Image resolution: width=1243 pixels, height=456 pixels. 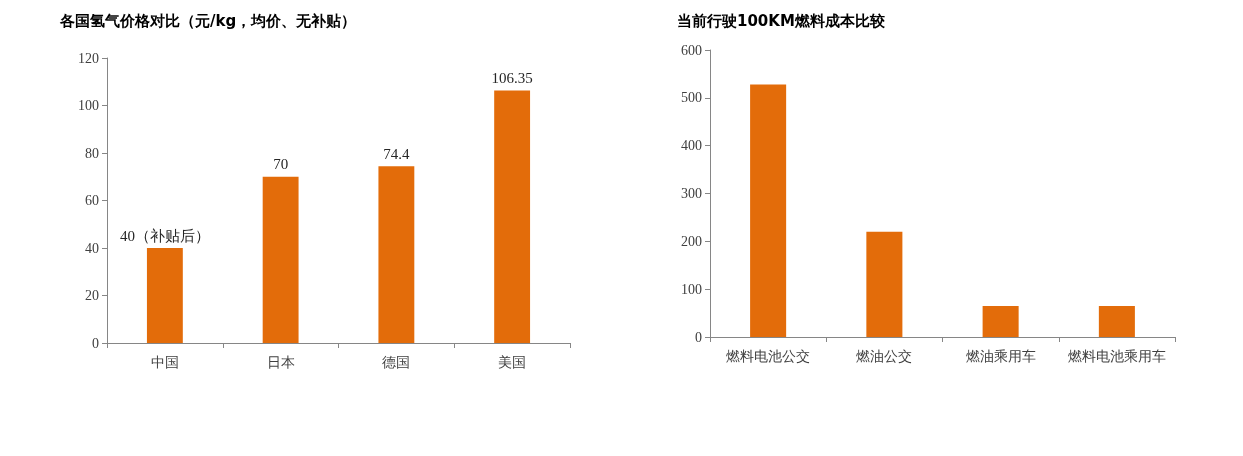 What do you see at coordinates (396, 153) in the screenshot?
I see `data-label: 74.4` at bounding box center [396, 153].